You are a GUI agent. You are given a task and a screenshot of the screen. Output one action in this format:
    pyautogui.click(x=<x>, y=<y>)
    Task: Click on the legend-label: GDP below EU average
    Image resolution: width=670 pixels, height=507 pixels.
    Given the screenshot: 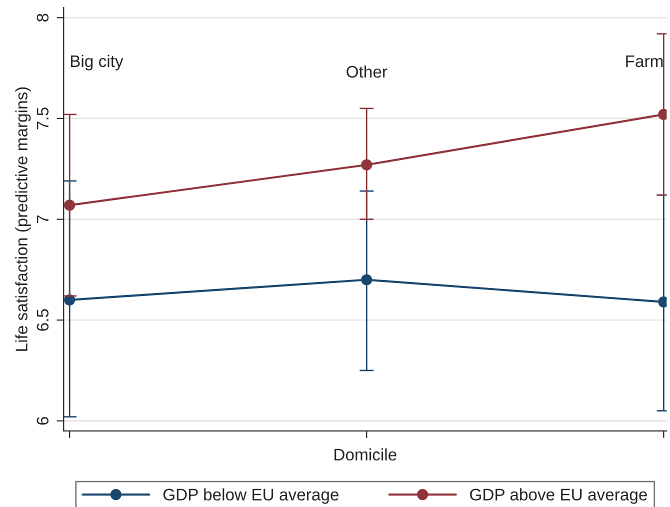 What is the action you would take?
    pyautogui.click(x=250, y=496)
    